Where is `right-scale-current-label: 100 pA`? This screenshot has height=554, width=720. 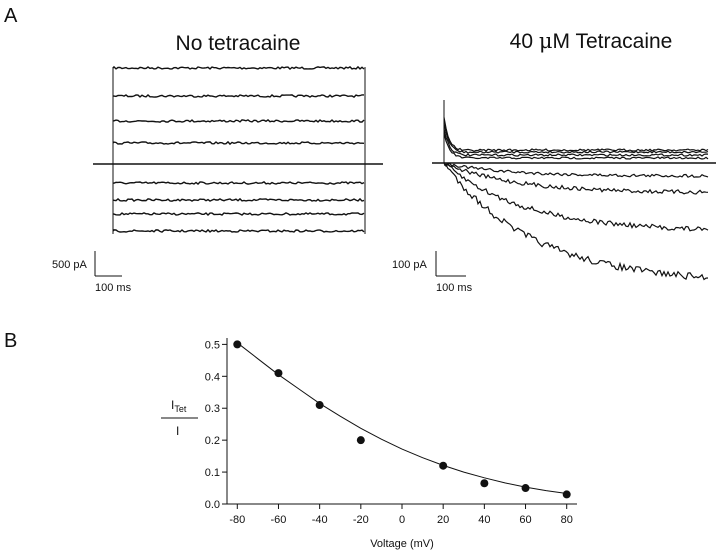
right-scale-current-label: 100 pA is located at coordinates (410, 265).